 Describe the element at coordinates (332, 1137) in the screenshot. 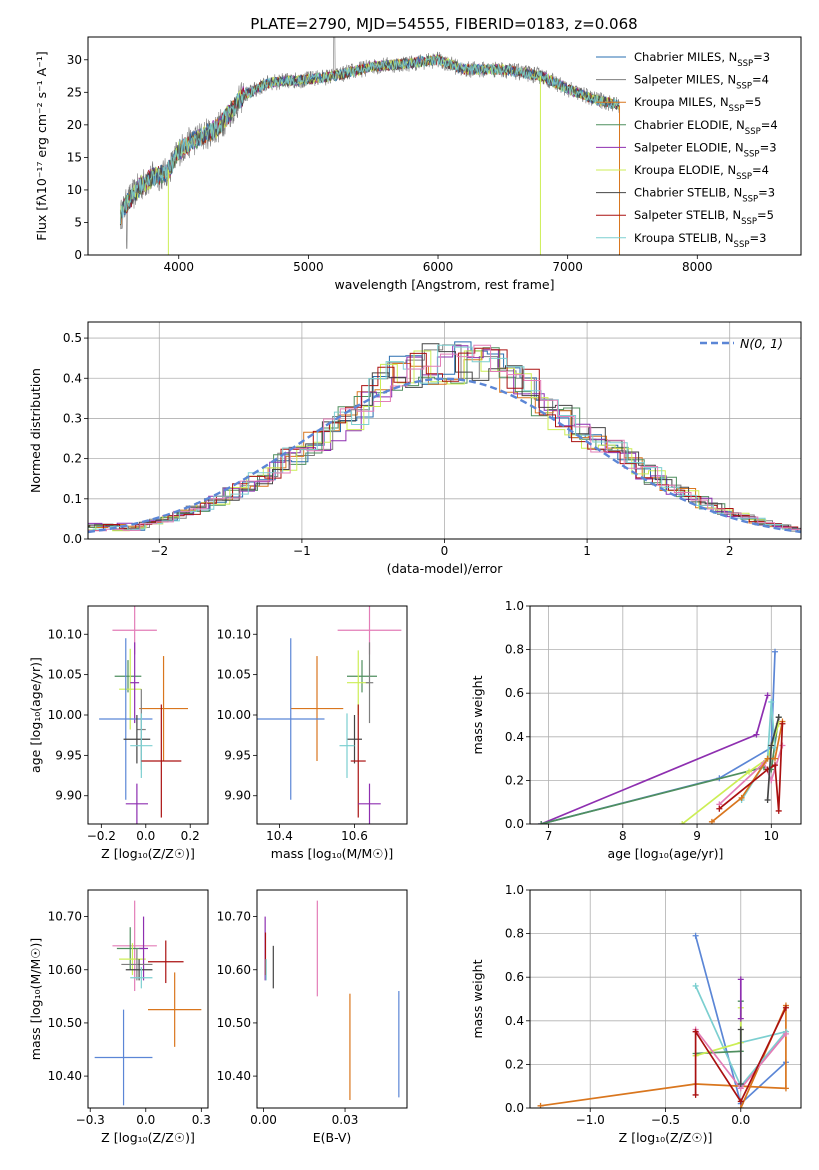

I see `x-axis-label: E(B-V)` at that location.